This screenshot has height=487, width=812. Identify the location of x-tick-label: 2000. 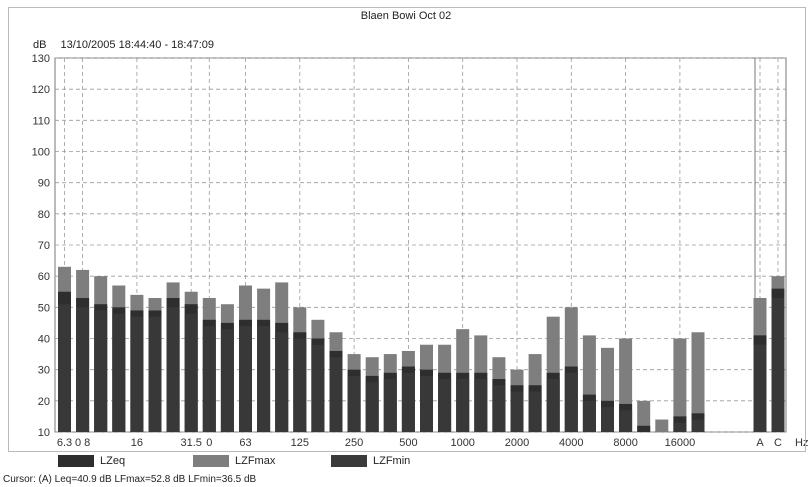
(517, 443).